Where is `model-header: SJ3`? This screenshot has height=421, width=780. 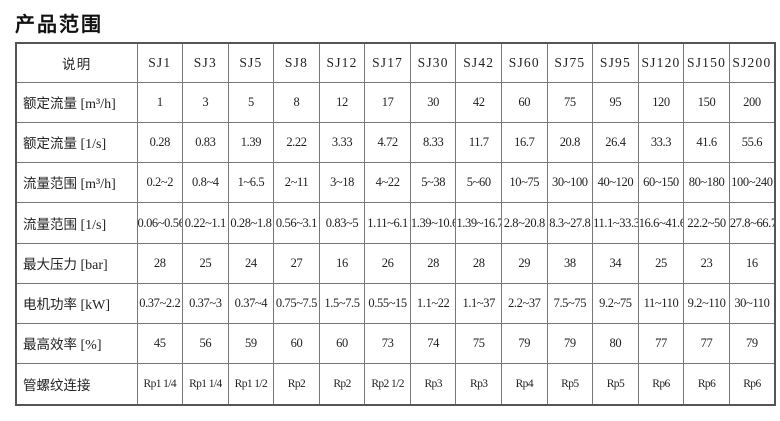 model-header: SJ3 is located at coordinates (205, 62).